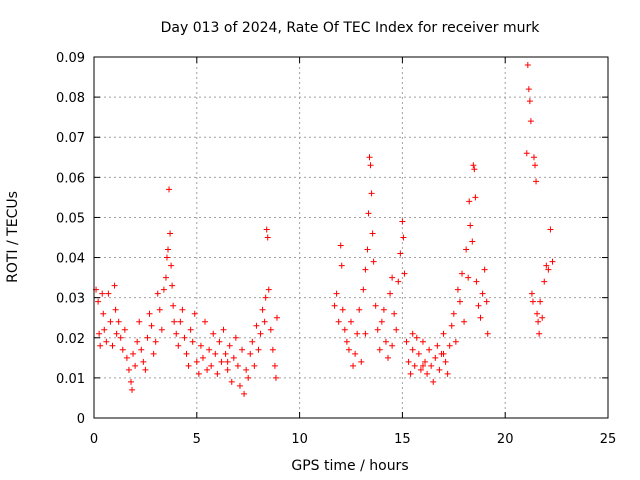 This screenshot has width=640, height=480. I want to click on y-tick-label: 0.03, so click(70, 299).